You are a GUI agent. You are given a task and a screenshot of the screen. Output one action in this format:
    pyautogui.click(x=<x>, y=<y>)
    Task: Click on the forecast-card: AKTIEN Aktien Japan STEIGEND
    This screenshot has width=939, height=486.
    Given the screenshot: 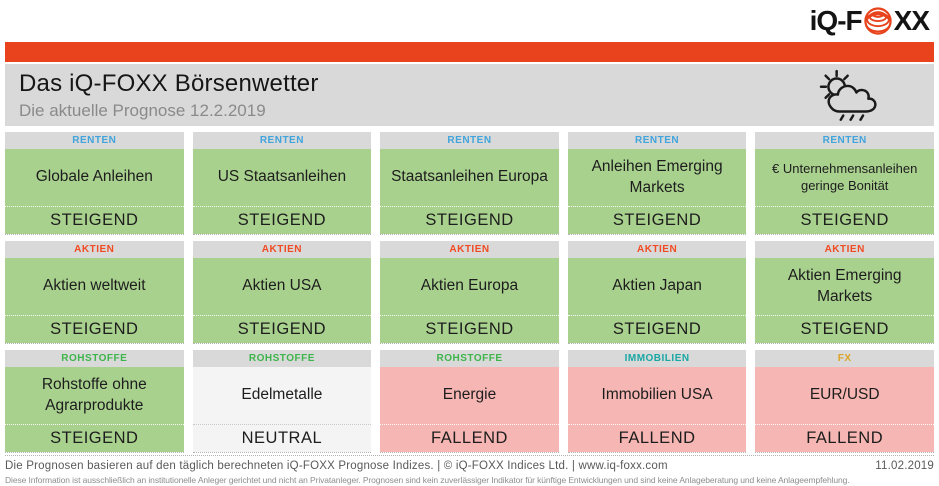 What is the action you would take?
    pyautogui.click(x=657, y=292)
    